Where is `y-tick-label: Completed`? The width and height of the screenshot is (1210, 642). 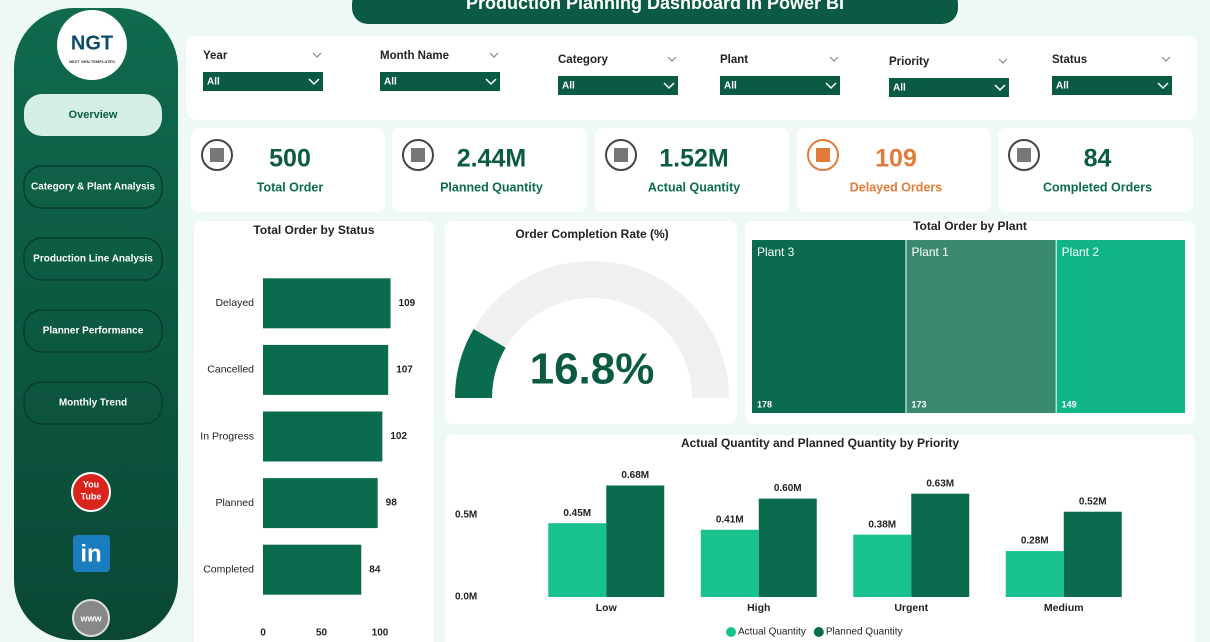
y-tick-label: Completed is located at coordinates (228, 569).